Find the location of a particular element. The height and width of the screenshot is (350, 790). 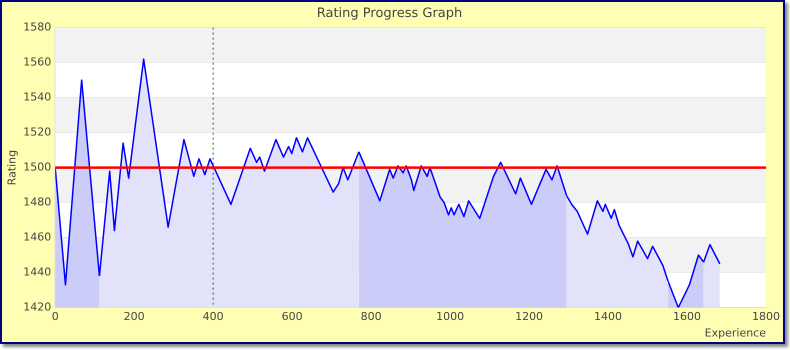

x-tick-label: 1600 is located at coordinates (687, 317).